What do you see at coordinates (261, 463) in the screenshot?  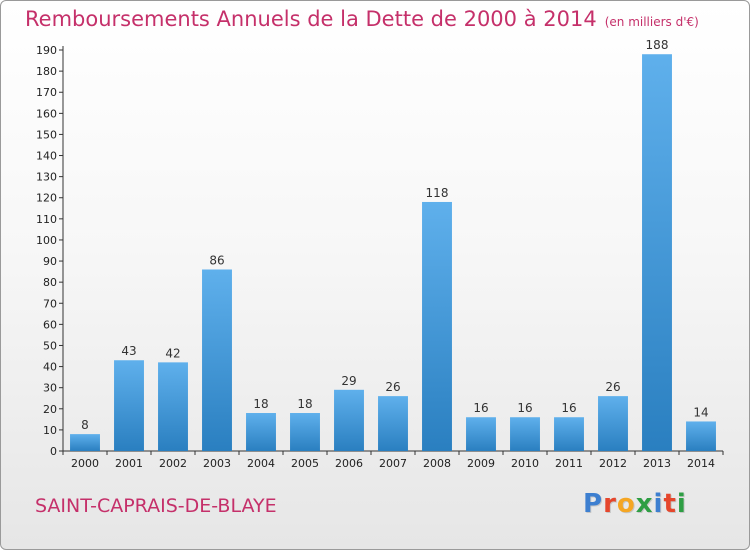 I see `x-tick-label: 2004` at bounding box center [261, 463].